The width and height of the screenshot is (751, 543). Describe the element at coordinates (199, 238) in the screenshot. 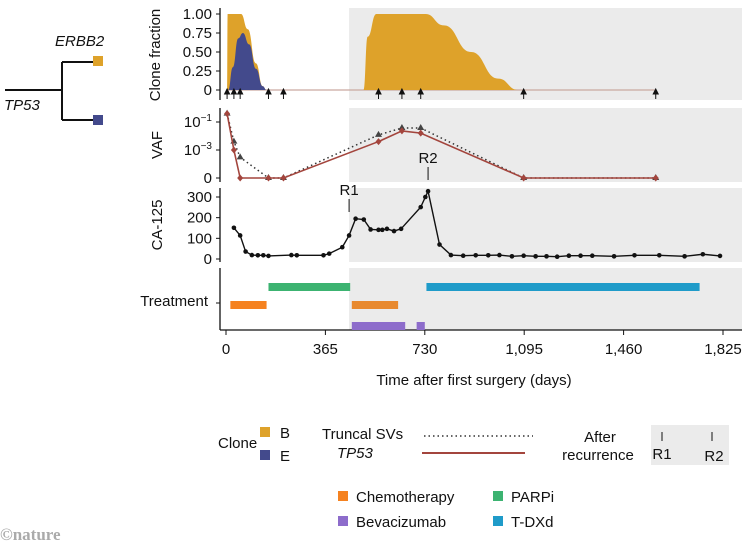

I see `ca125-tick-label: 100` at that location.